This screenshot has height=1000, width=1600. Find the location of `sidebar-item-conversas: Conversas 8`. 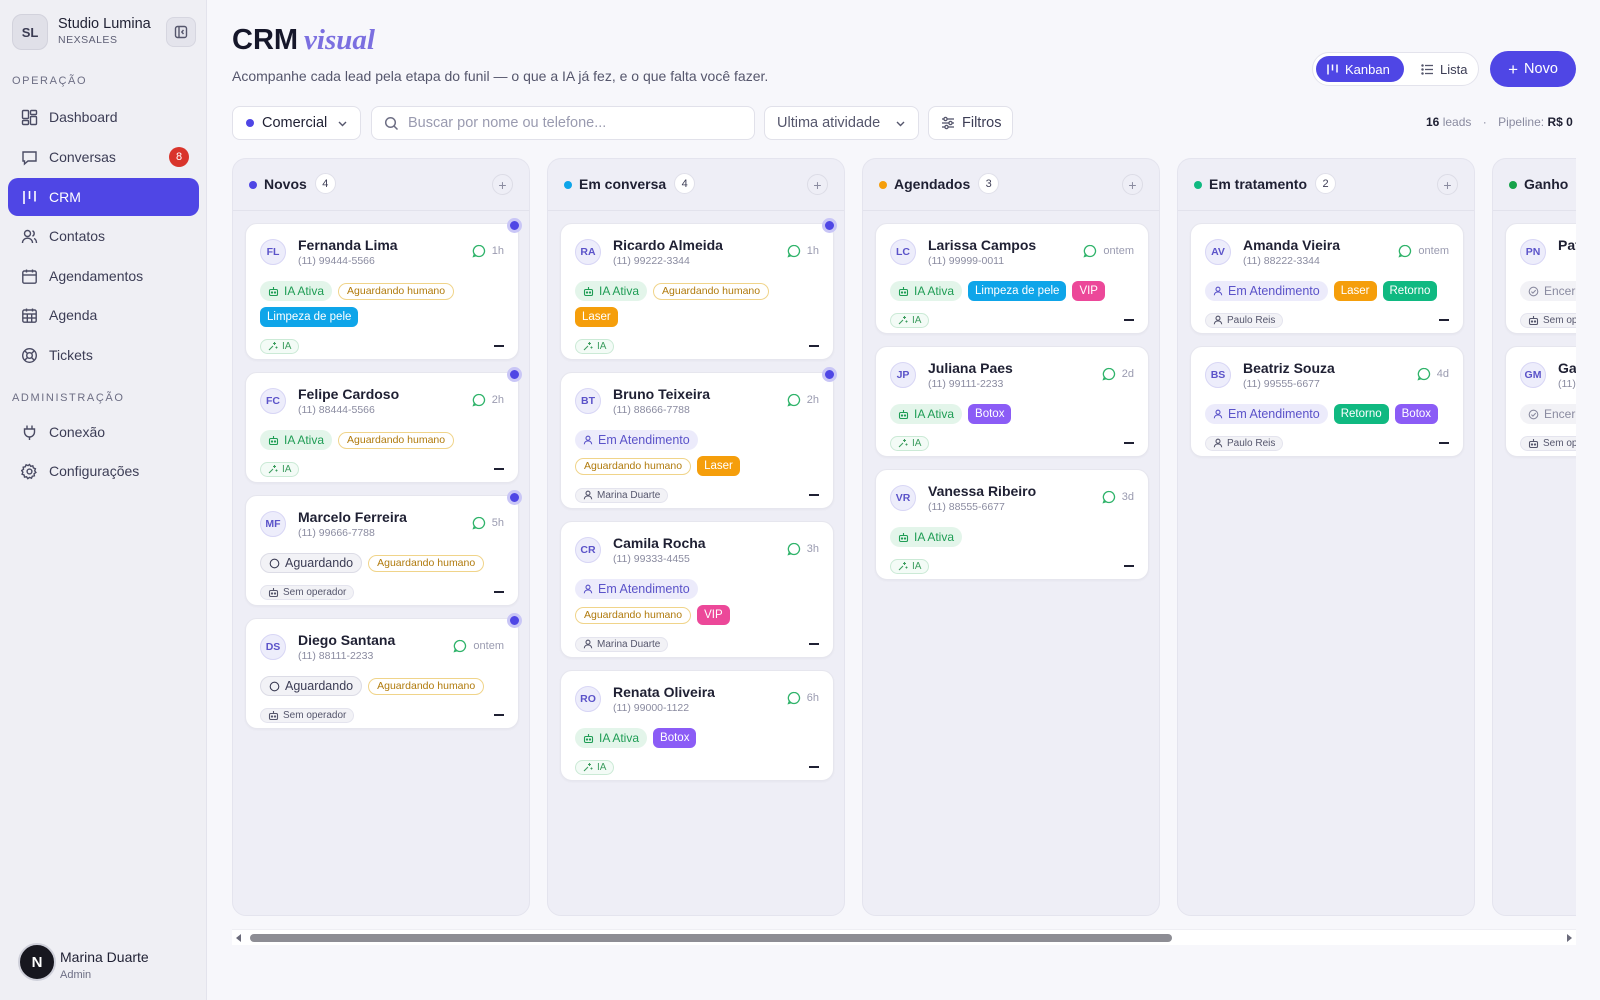

sidebar-item-conversas: Conversas 8 is located at coordinates (103, 157).